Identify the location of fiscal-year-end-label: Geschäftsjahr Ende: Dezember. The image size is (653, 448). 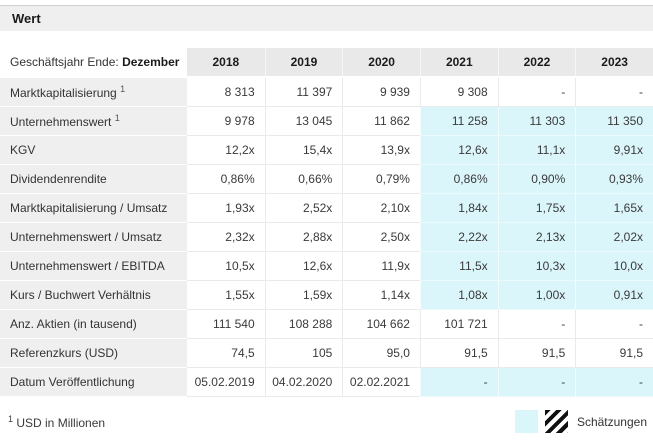
(93, 63).